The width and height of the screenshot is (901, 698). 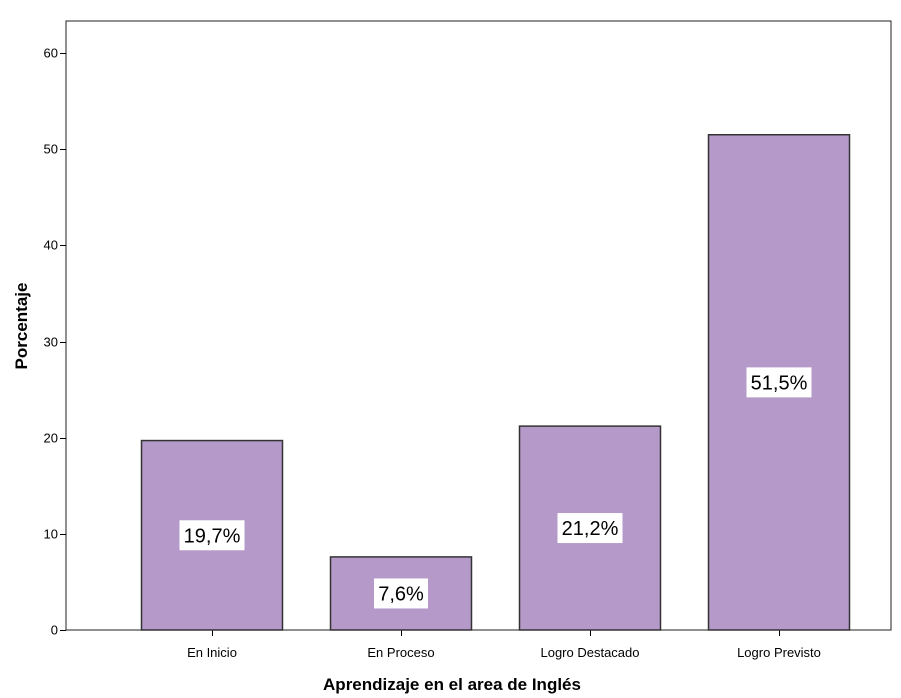 What do you see at coordinates (51, 534) in the screenshot?
I see `y-tick-label: 10` at bounding box center [51, 534].